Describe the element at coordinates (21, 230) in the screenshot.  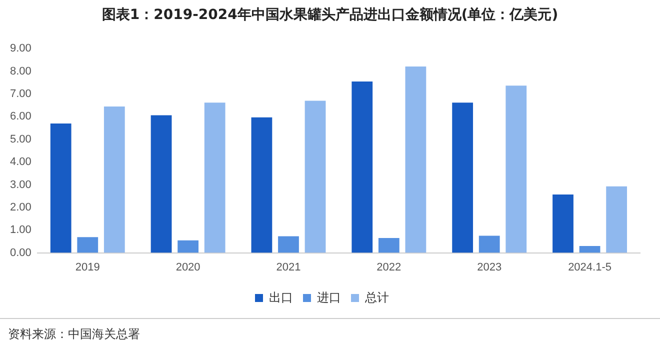
I see `y-tick-label: 1.00` at that location.